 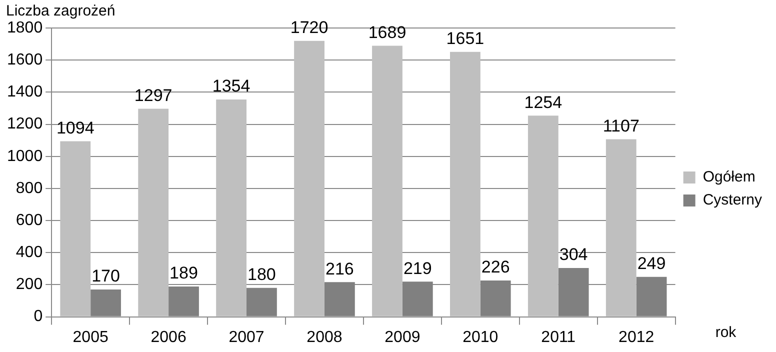 I want to click on data-label: 226, so click(x=495, y=267).